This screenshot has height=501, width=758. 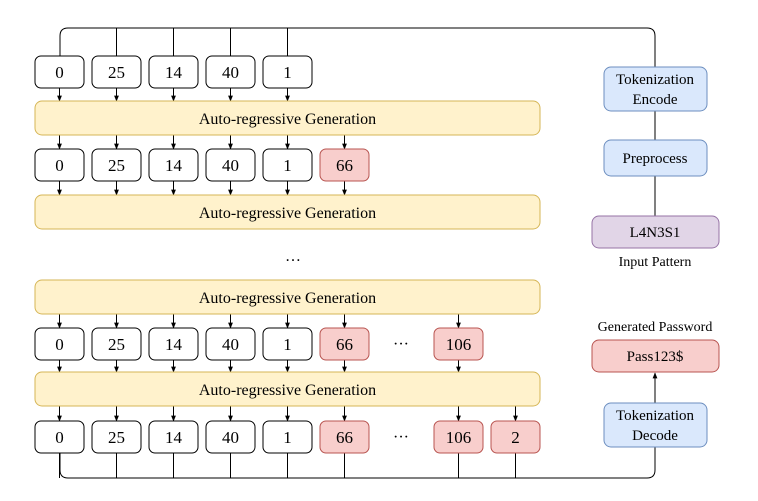 What do you see at coordinates (655, 327) in the screenshot?
I see `generated-password-caption: Generated Password` at bounding box center [655, 327].